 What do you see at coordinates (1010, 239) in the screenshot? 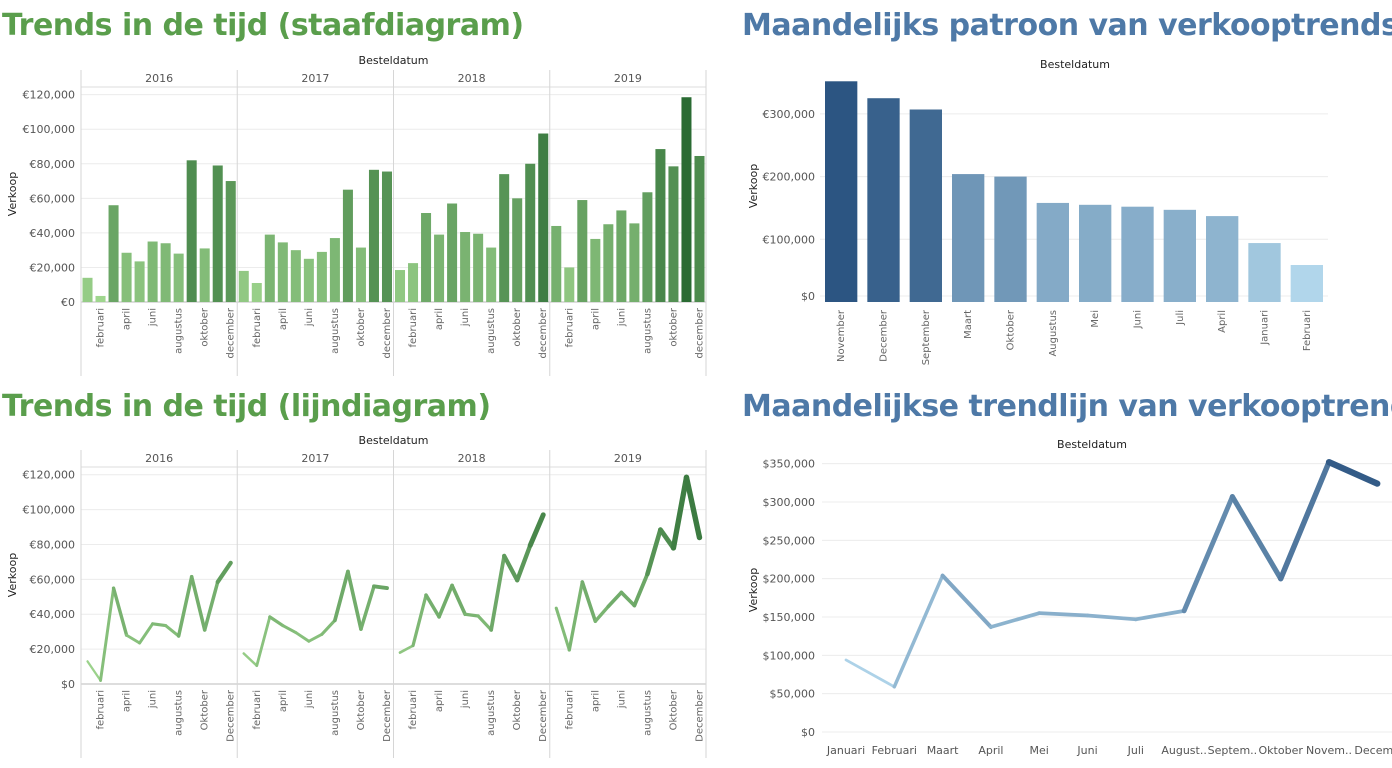
I see `bar-oktober` at bounding box center [1010, 239].